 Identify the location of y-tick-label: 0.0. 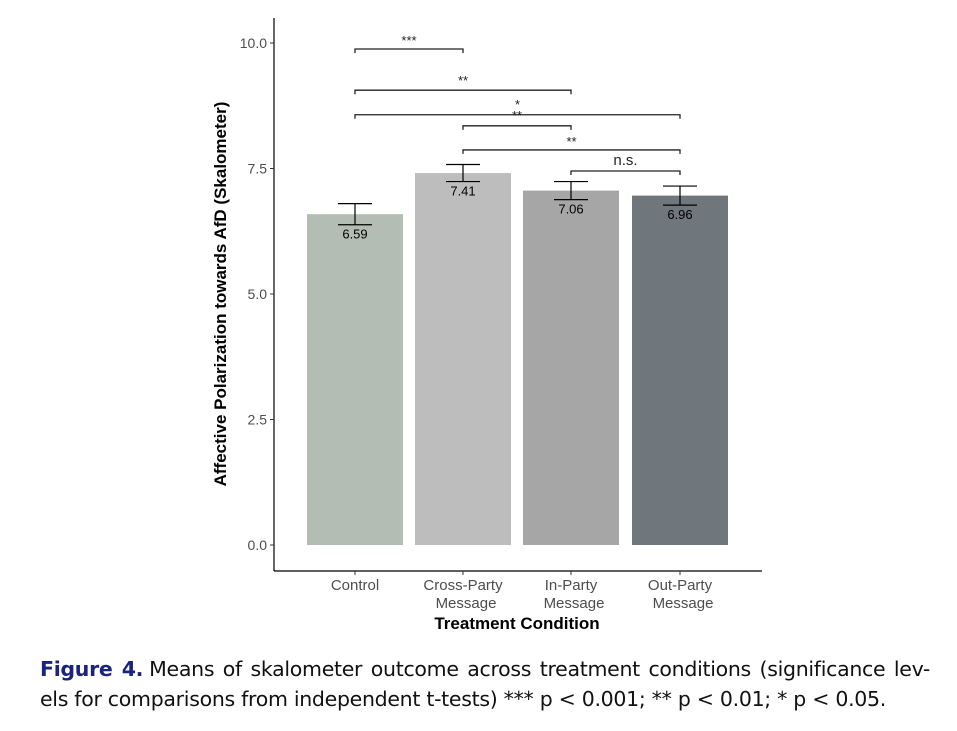
(258, 545).